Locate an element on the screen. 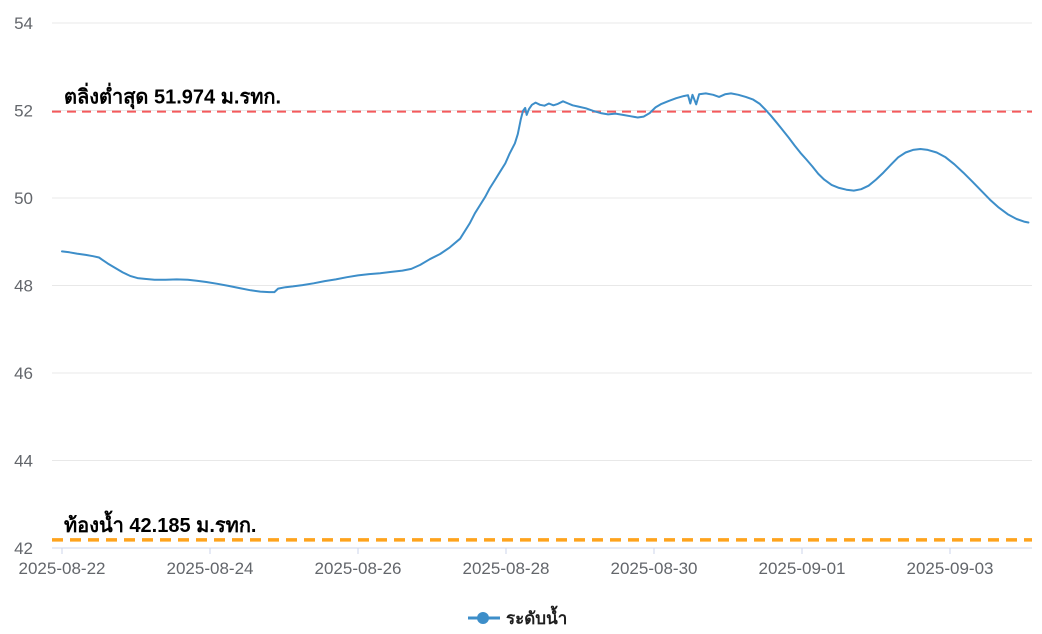 Image resolution: width=1042 pixels, height=634 pixels. y-axis-label: 44 is located at coordinates (23, 461).